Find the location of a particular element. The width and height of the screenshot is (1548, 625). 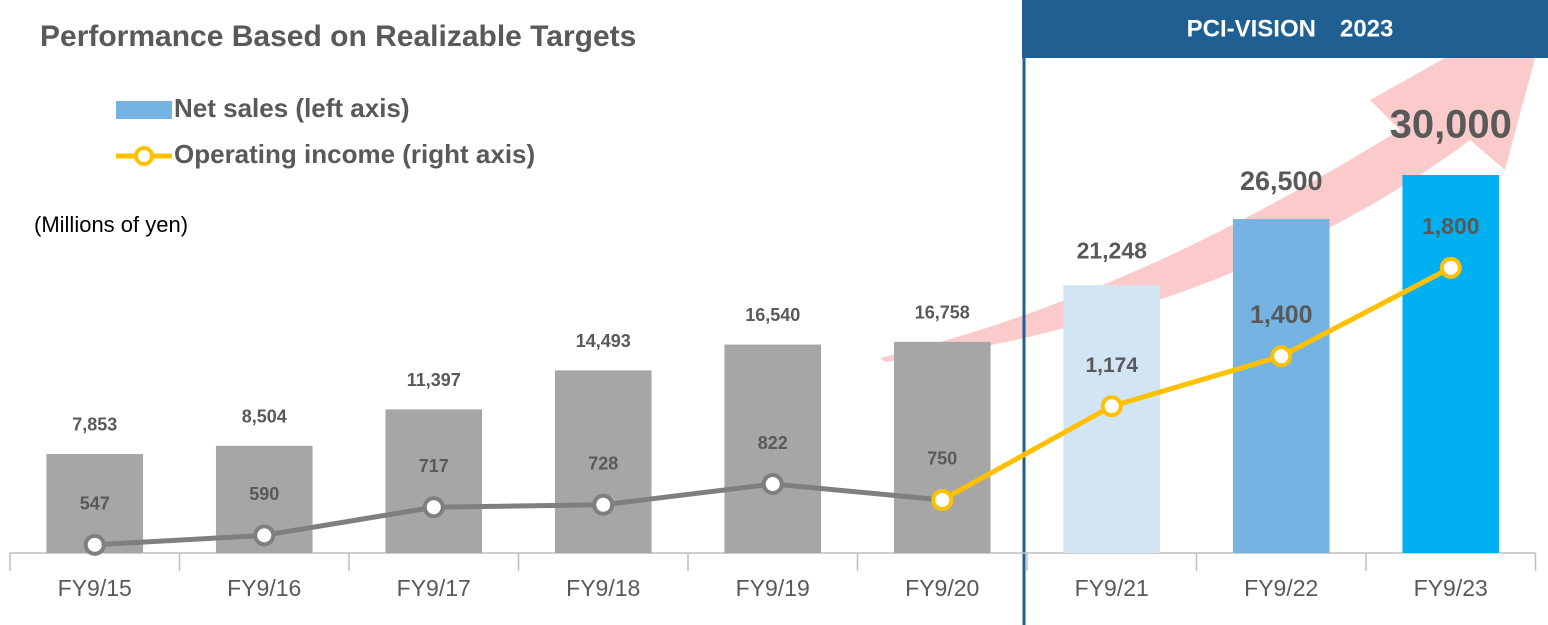

line-value-label: 1,800 is located at coordinates (1451, 226).